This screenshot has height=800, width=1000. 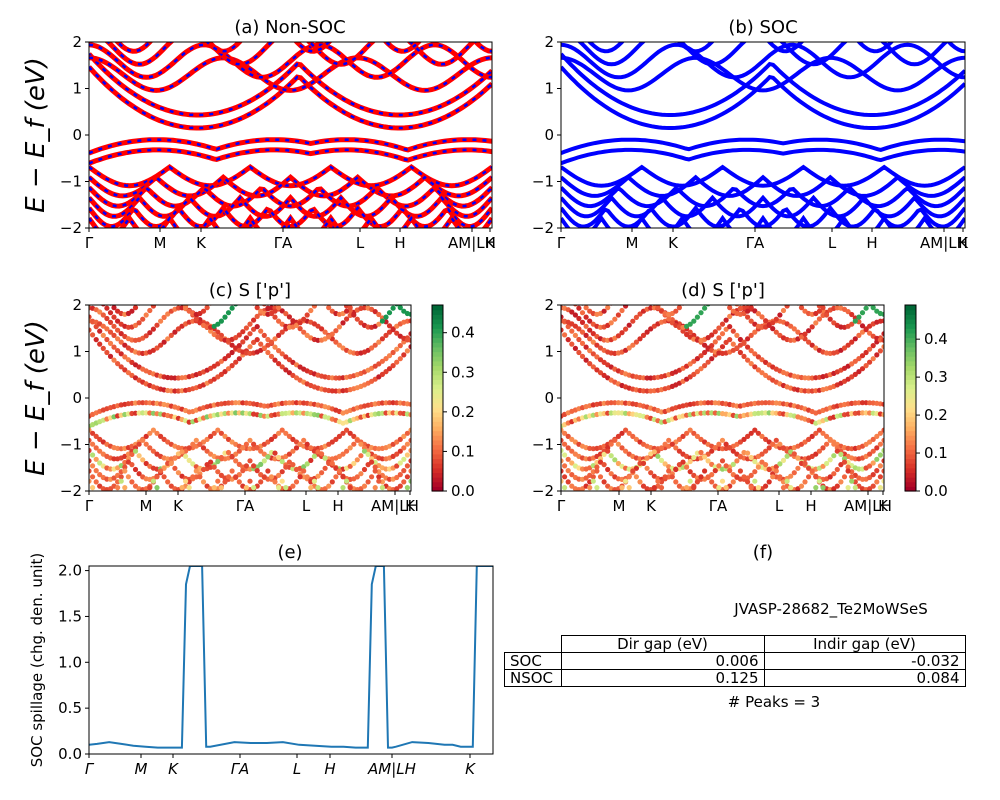 What do you see at coordinates (250, 290) in the screenshot?
I see `panel-c-title: (c) S ['p']` at bounding box center [250, 290].